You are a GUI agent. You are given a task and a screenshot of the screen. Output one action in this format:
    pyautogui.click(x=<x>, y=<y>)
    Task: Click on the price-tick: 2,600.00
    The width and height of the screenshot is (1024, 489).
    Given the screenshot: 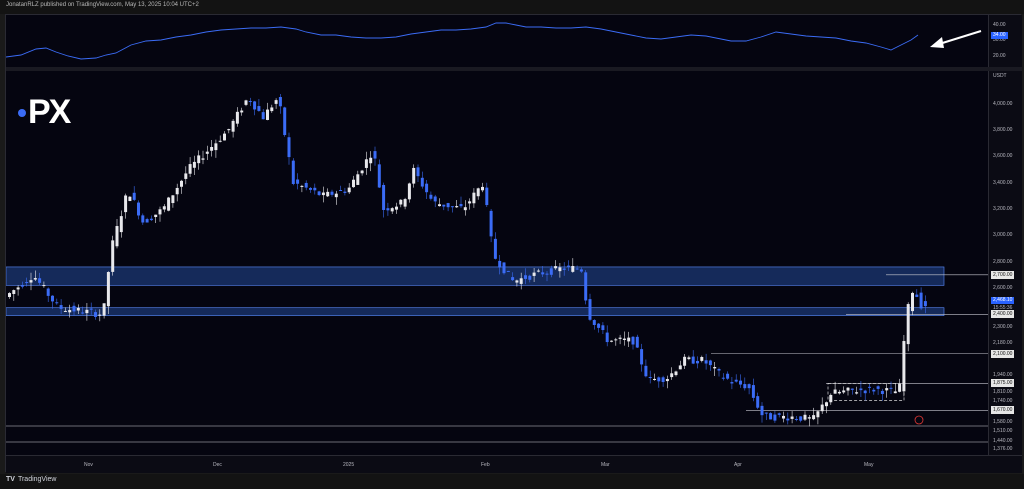 What is the action you would take?
    pyautogui.click(x=1003, y=287)
    